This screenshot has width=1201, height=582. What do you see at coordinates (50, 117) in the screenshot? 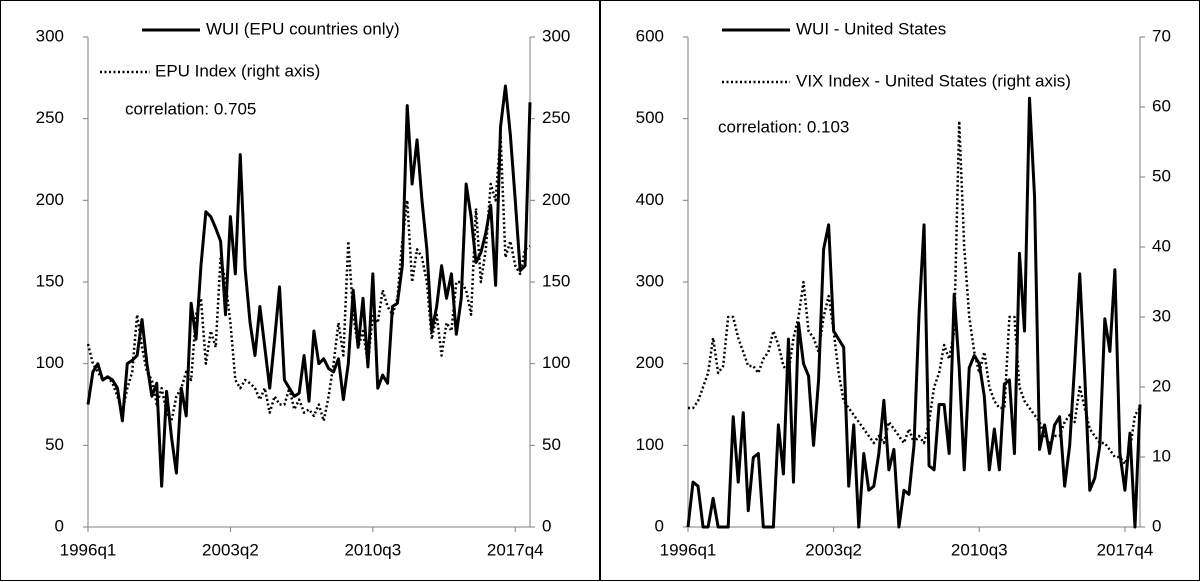
I see `y-tick-label: 250` at bounding box center [50, 117].